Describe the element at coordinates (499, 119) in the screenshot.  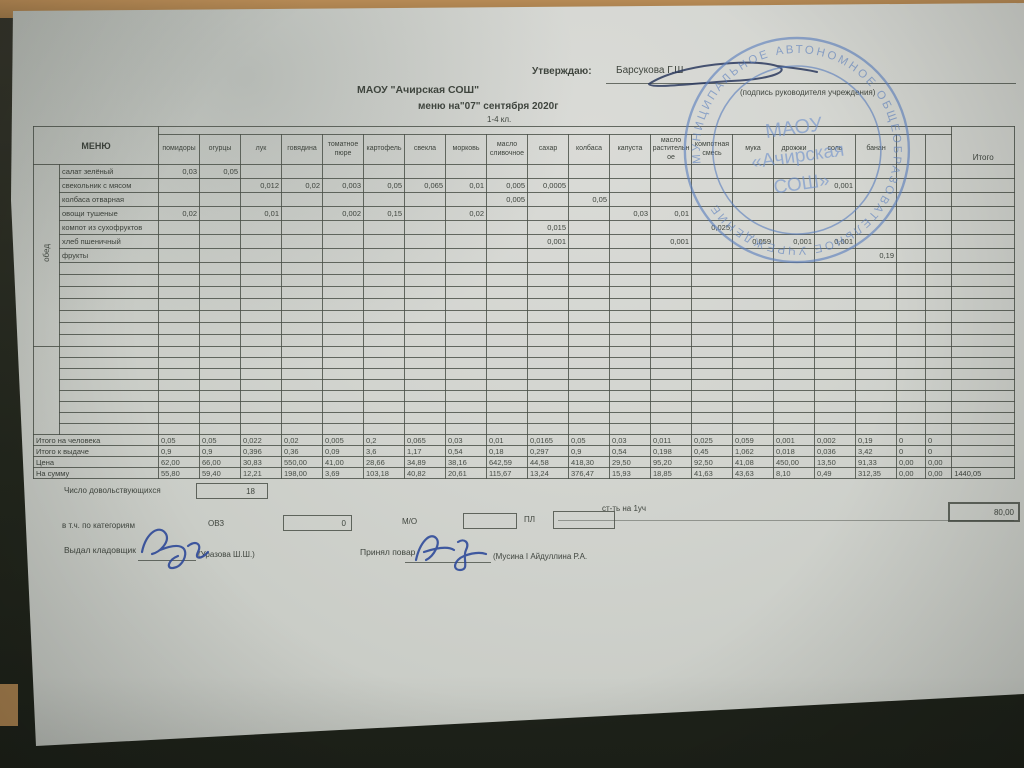
I see `grade-label: 1-4 кл.` at that location.